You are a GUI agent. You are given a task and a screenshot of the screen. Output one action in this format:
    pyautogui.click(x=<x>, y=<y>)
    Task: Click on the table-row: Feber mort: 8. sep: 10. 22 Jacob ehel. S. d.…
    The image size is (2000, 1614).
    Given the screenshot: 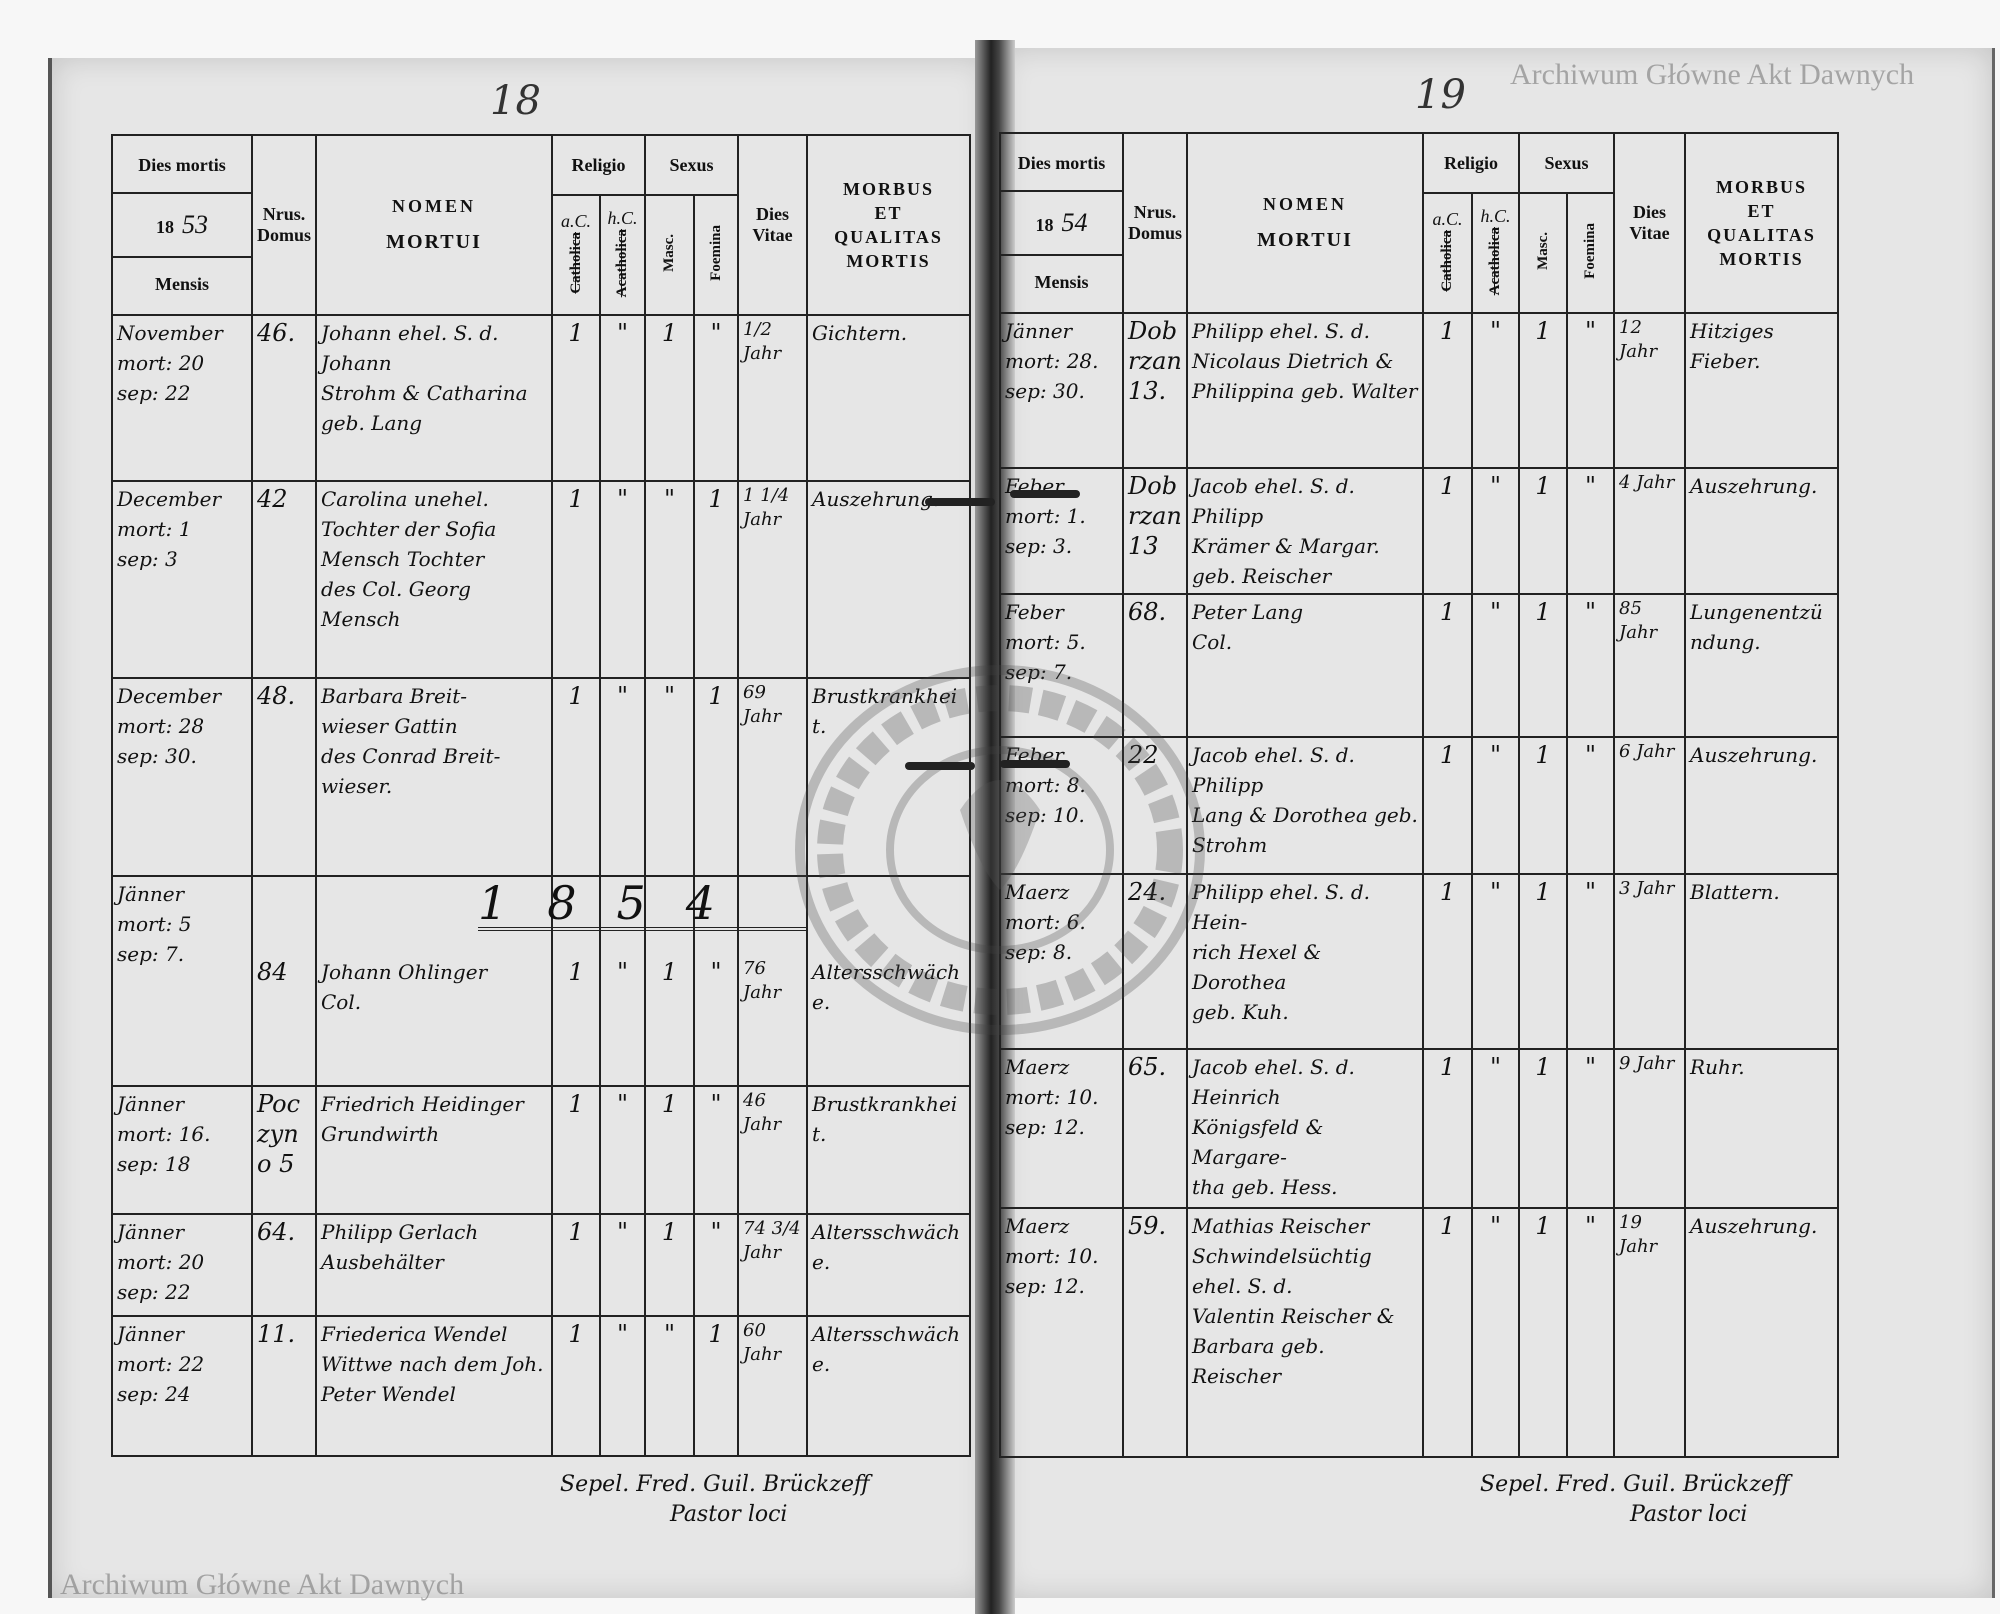 What is the action you would take?
    pyautogui.click(x=1419, y=805)
    